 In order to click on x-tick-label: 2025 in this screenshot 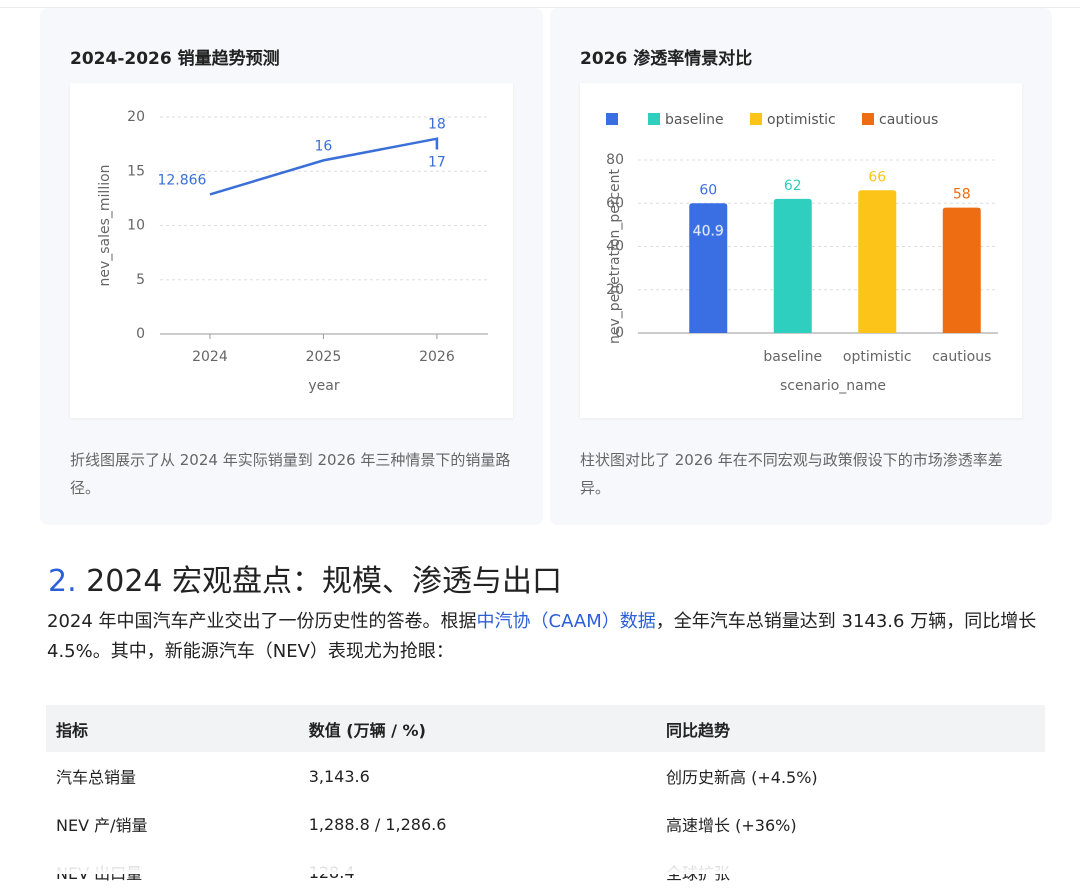, I will do `click(324, 357)`.